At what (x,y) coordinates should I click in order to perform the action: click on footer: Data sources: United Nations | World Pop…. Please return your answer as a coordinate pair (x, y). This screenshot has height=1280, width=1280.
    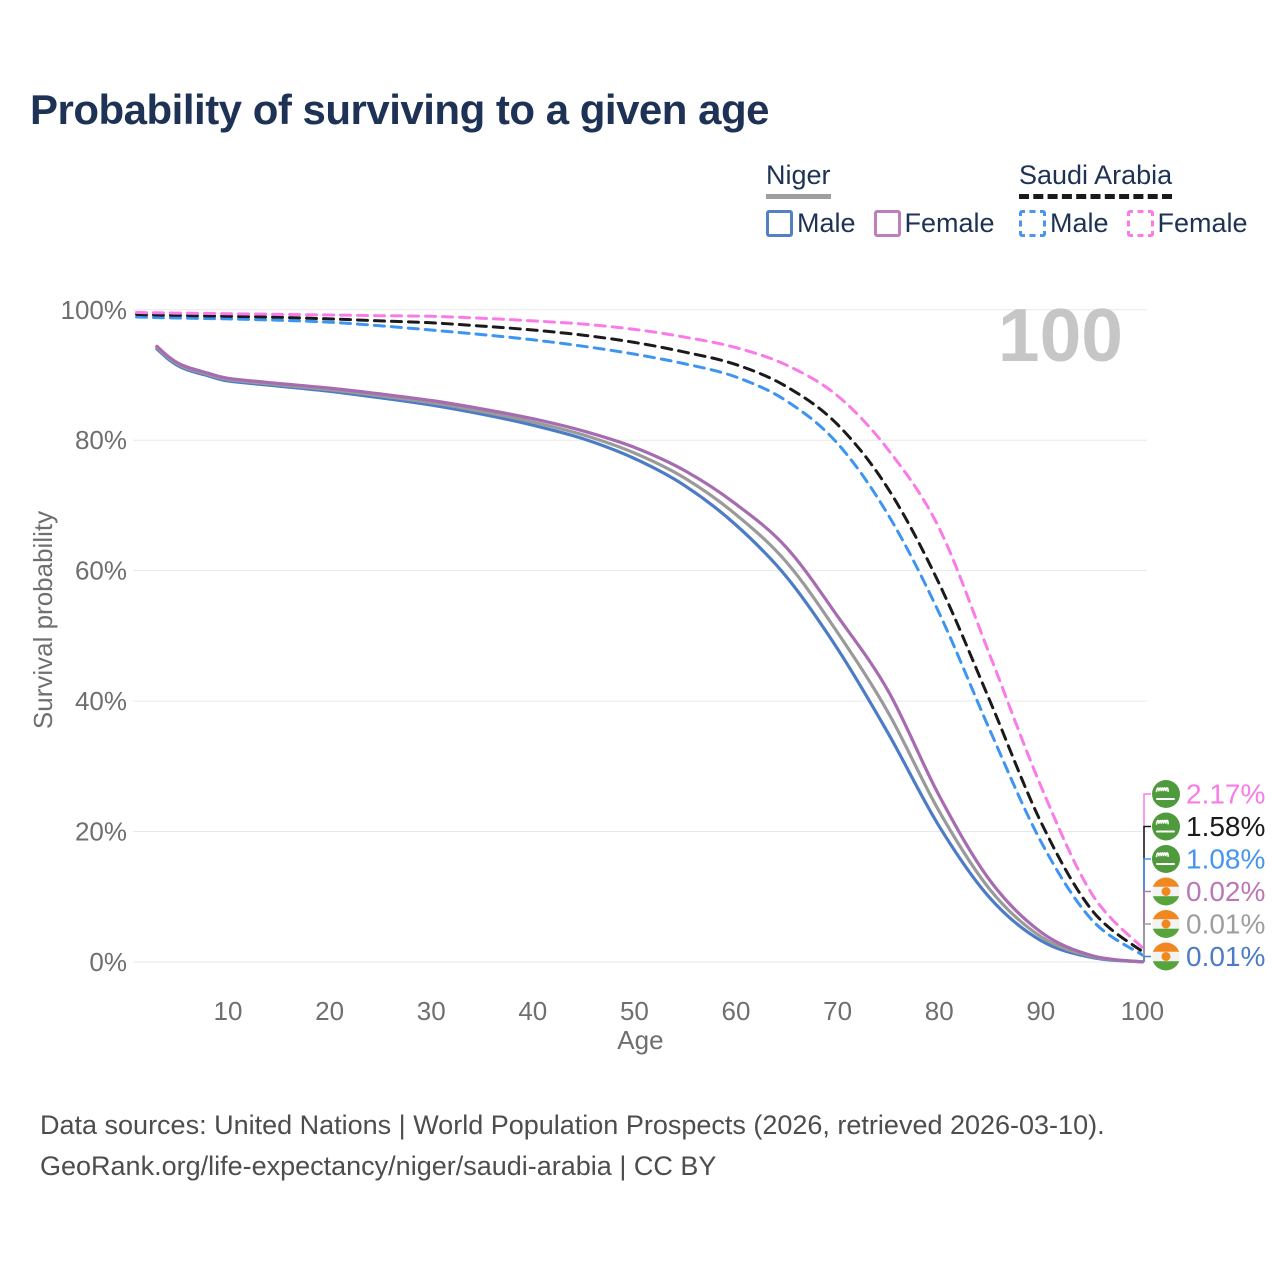
    Looking at the image, I should click on (572, 1146).